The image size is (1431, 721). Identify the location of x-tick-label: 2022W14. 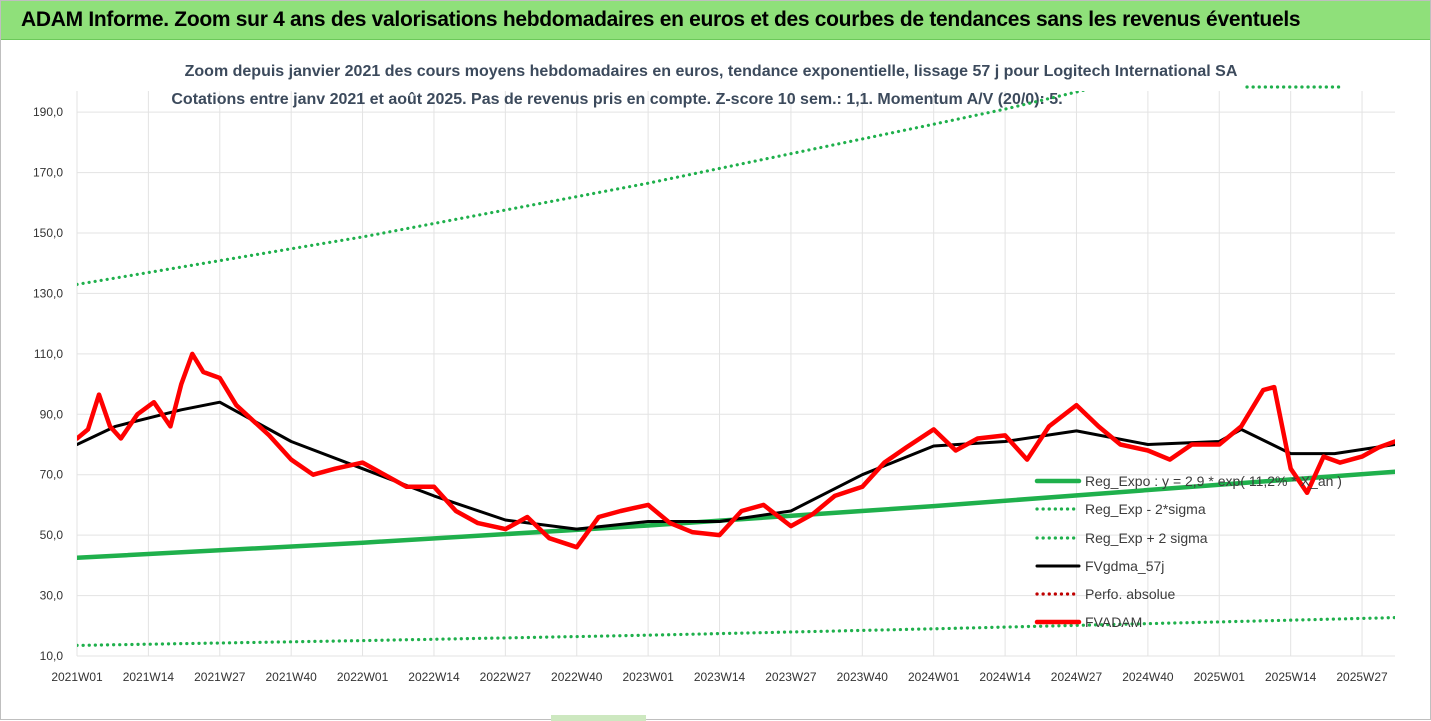
(434, 677).